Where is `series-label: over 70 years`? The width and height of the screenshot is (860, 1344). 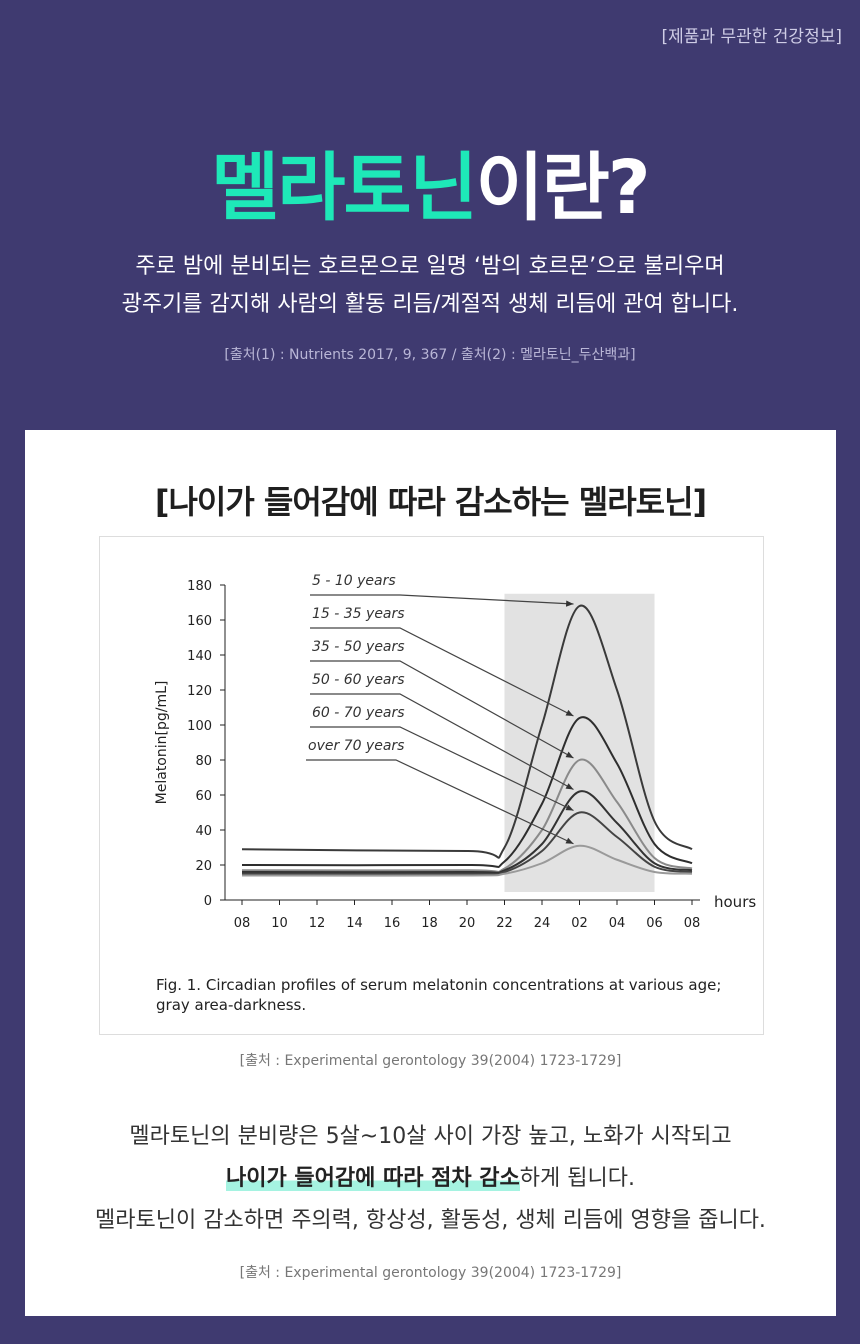
series-label: over 70 years is located at coordinates (356, 746).